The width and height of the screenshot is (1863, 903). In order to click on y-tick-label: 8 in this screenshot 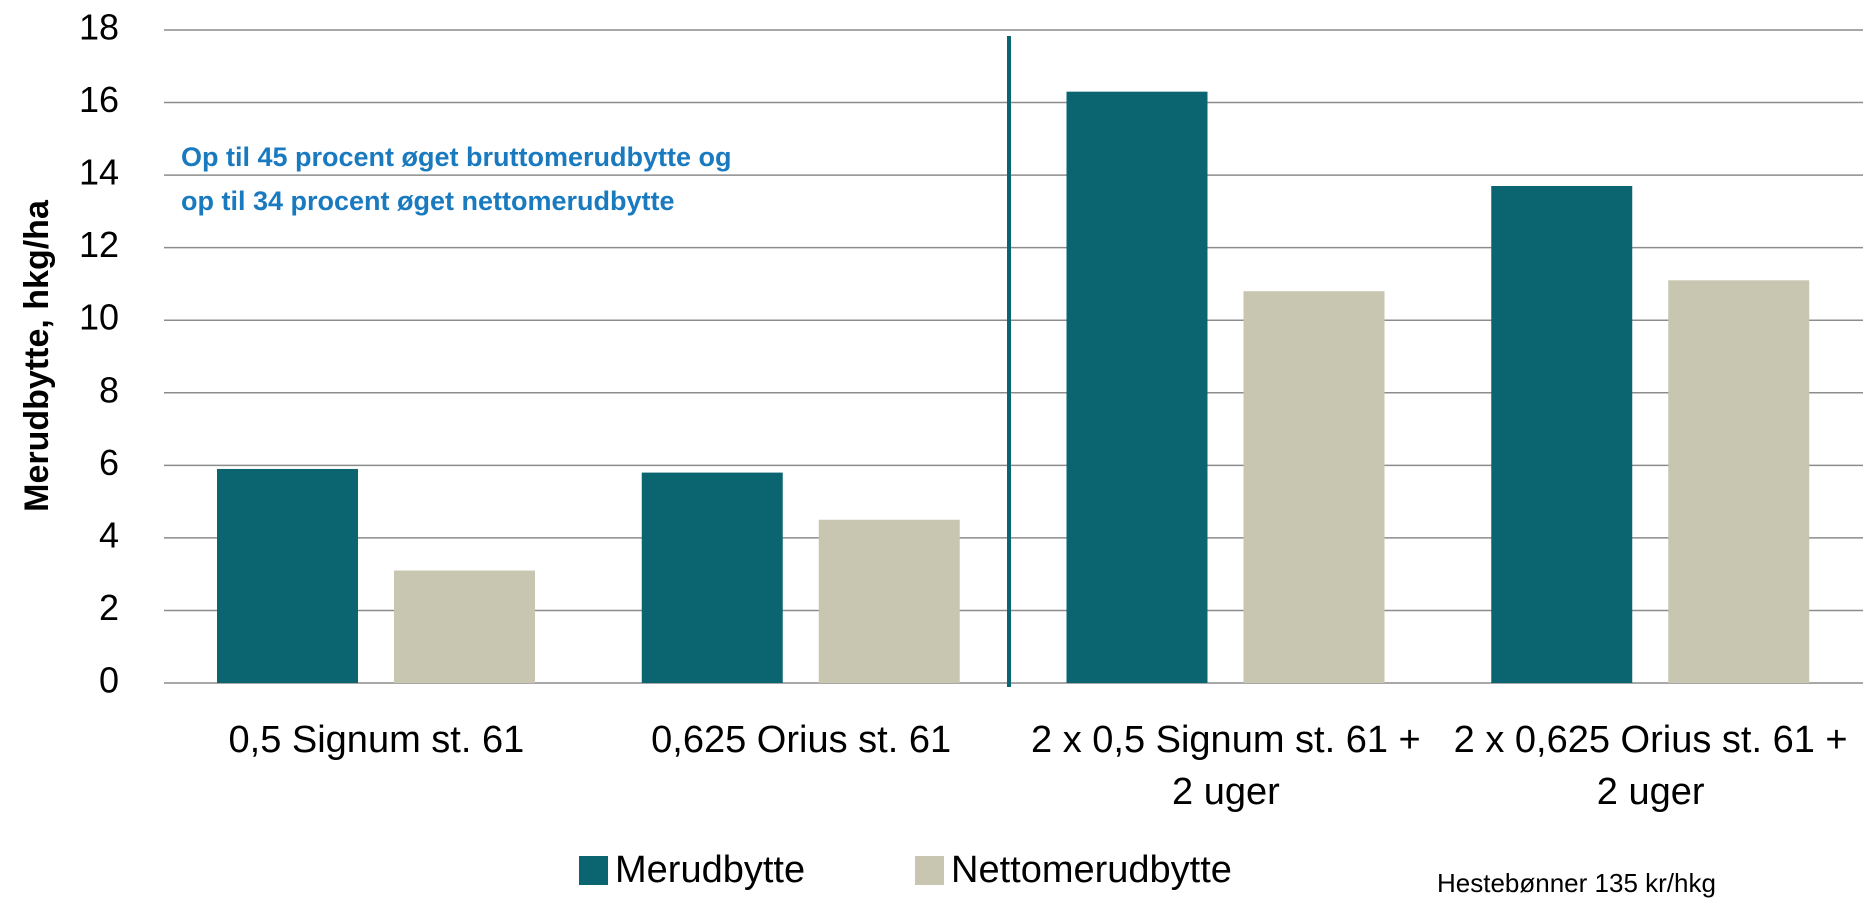, I will do `click(109, 389)`.